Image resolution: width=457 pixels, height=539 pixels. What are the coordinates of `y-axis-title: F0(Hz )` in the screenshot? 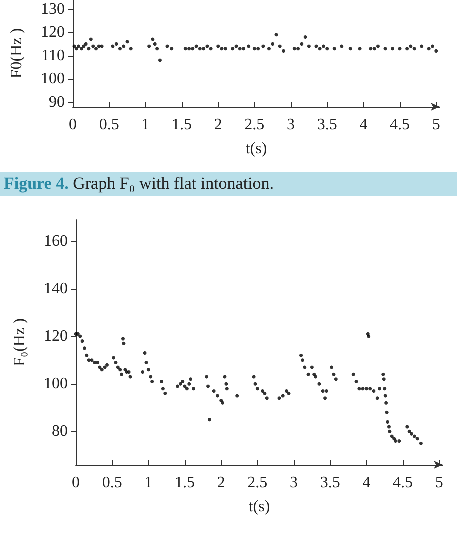 It's located at (17, 53).